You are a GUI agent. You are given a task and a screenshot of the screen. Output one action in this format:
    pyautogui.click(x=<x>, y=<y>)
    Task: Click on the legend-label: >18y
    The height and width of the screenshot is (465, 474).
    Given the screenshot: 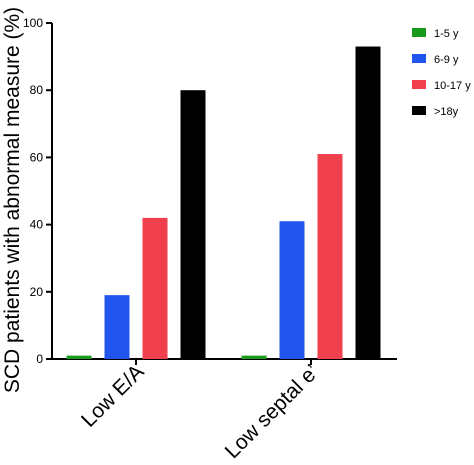 What is the action you would take?
    pyautogui.click(x=446, y=112)
    